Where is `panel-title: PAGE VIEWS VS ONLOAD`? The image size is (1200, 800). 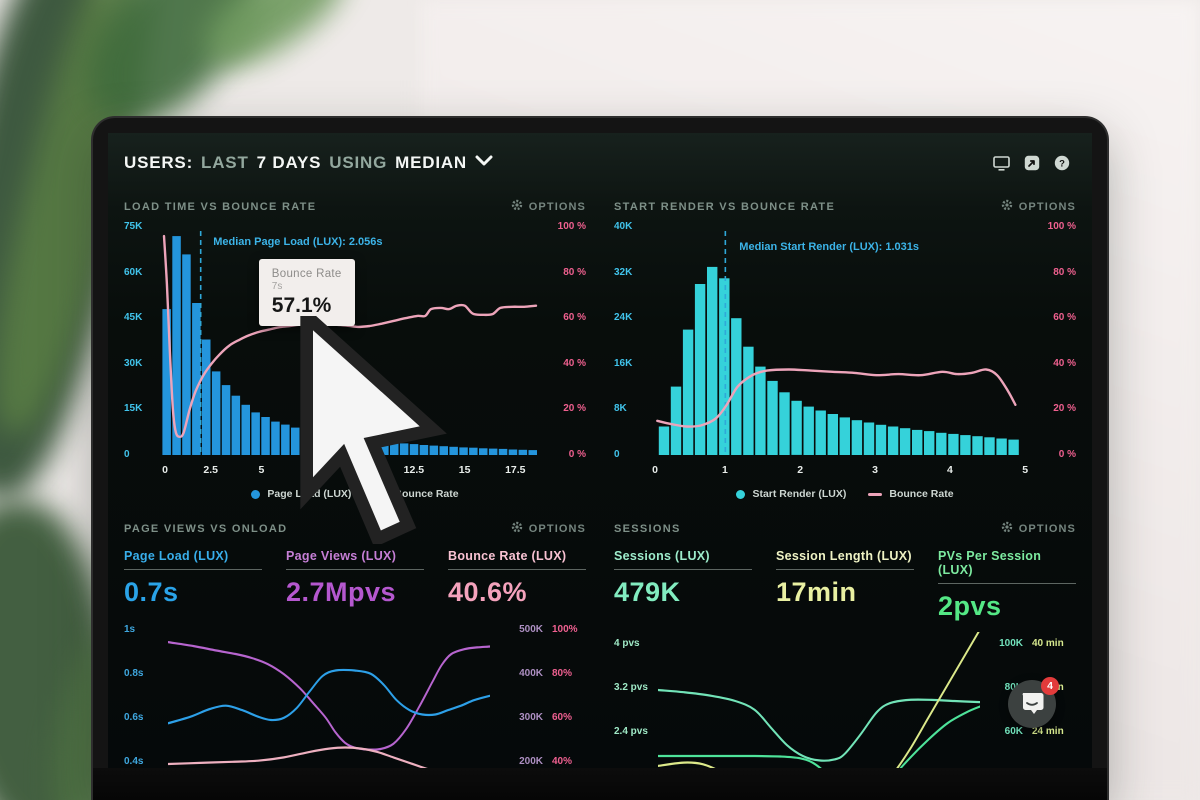 panel-title: PAGE VIEWS VS ONLOAD is located at coordinates (206, 529).